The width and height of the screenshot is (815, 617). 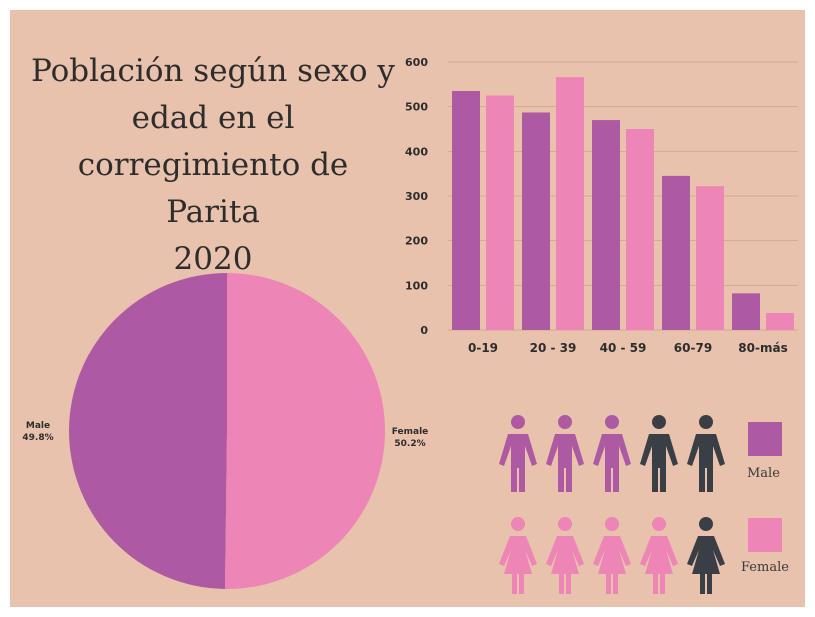 What do you see at coordinates (409, 444) in the screenshot?
I see `pie-label-value: 50.2%` at bounding box center [409, 444].